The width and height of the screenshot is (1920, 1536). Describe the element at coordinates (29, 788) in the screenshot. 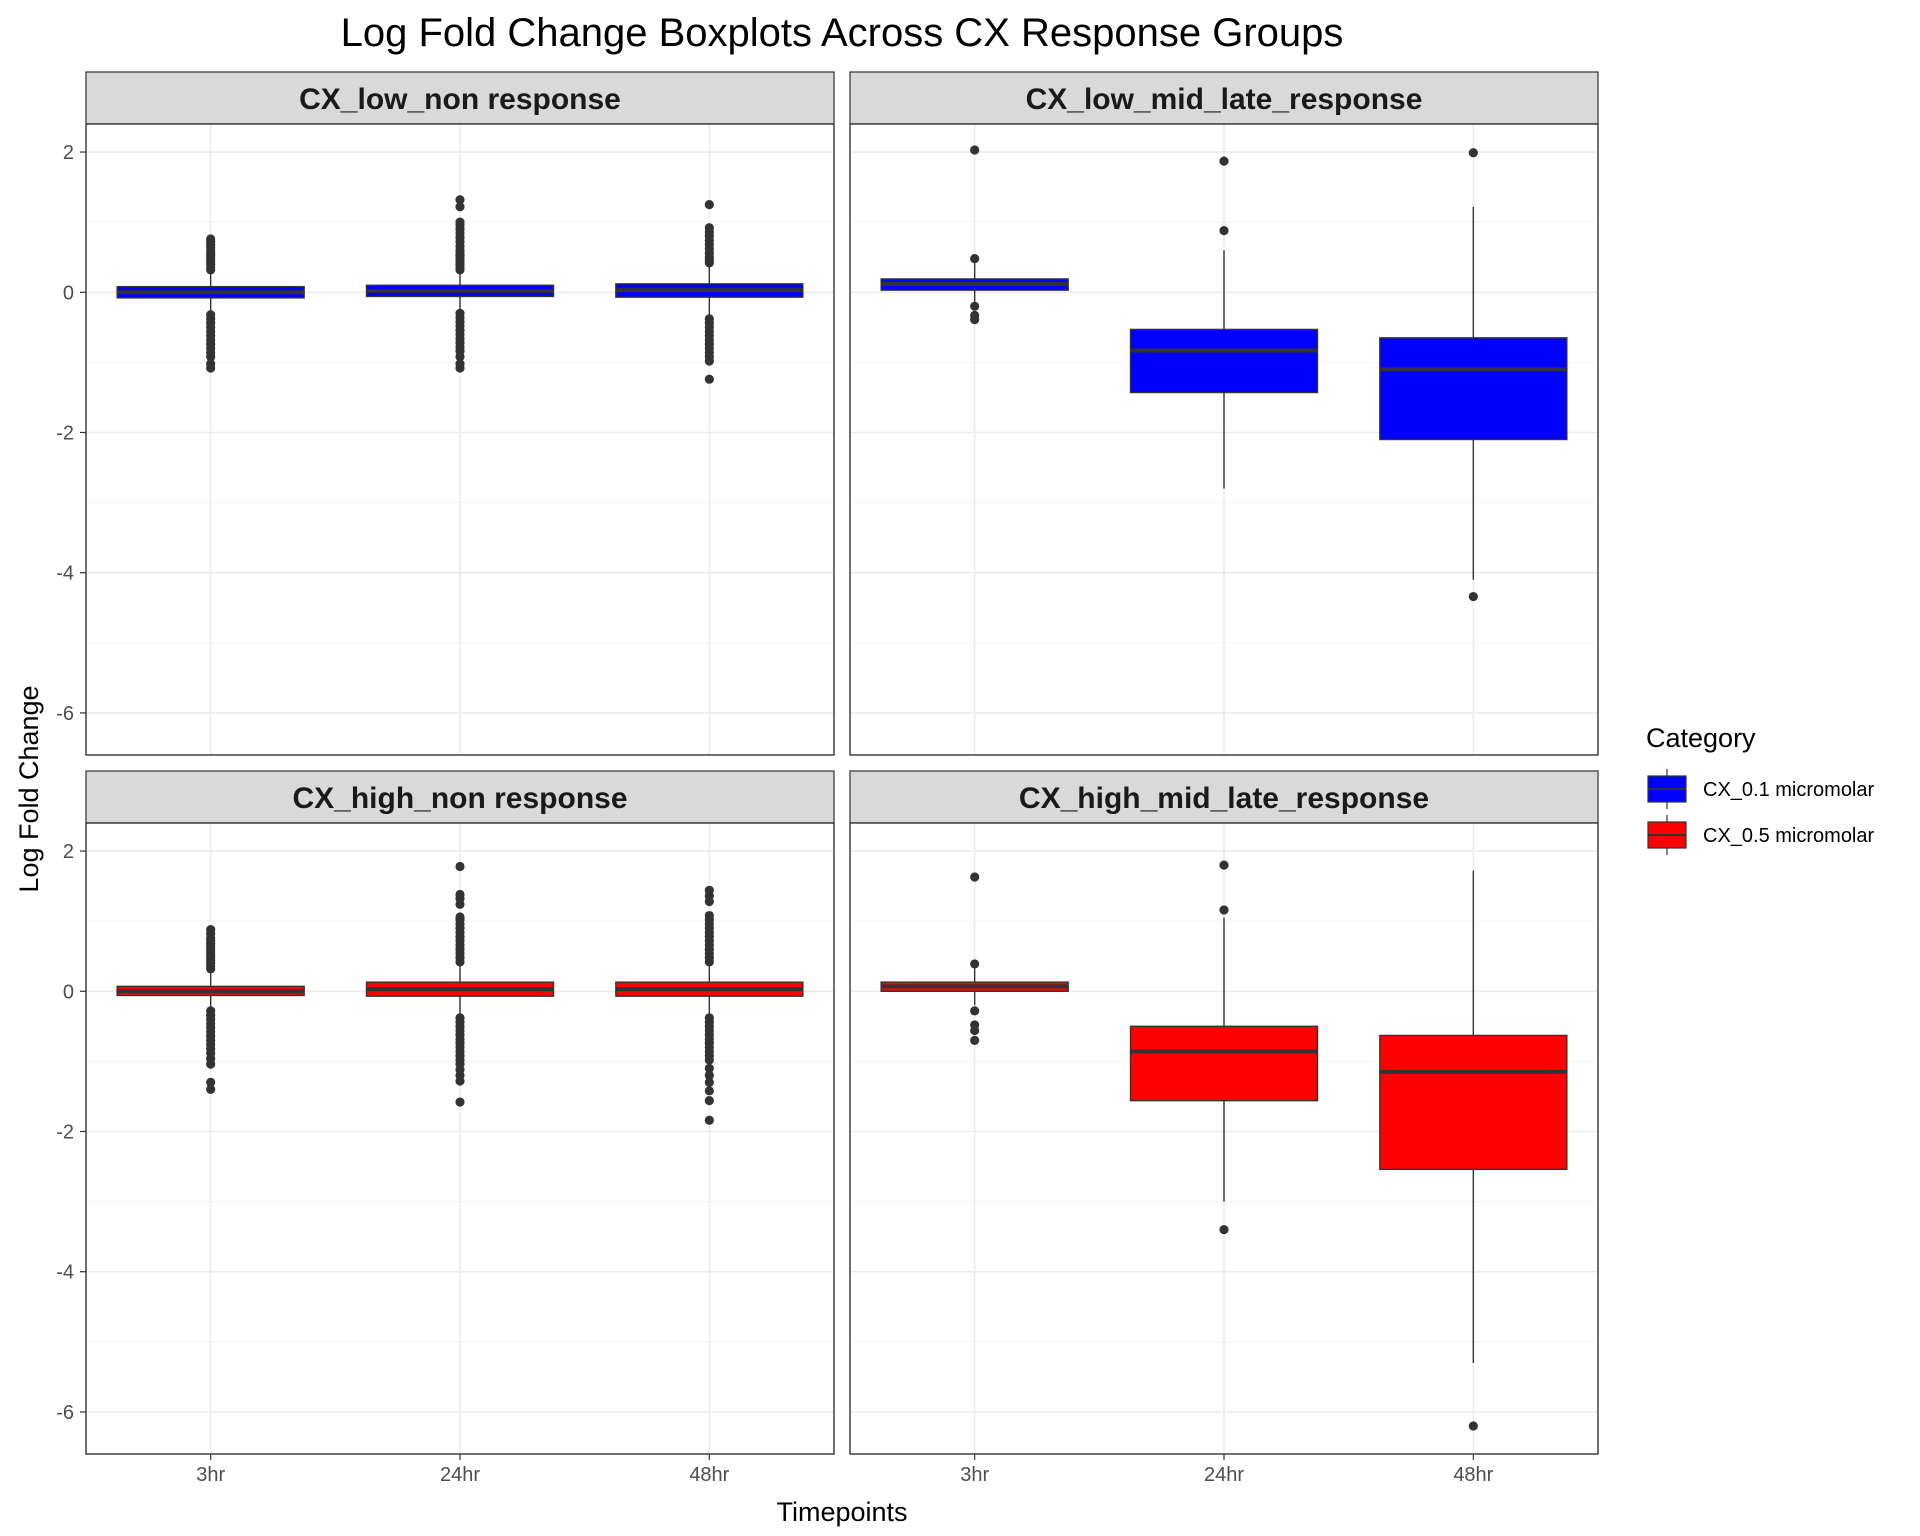

I see `y-axis-title: Log Fold Change` at that location.